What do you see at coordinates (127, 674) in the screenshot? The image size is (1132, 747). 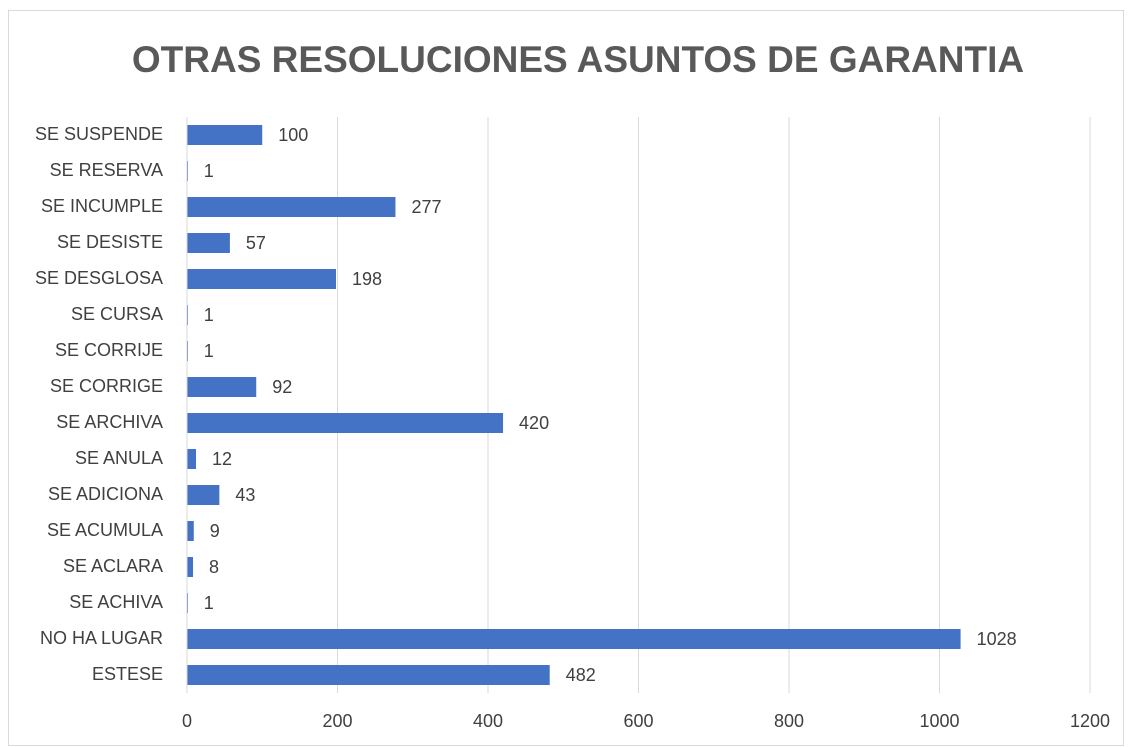 I see `y-tick-label: ESTESE` at bounding box center [127, 674].